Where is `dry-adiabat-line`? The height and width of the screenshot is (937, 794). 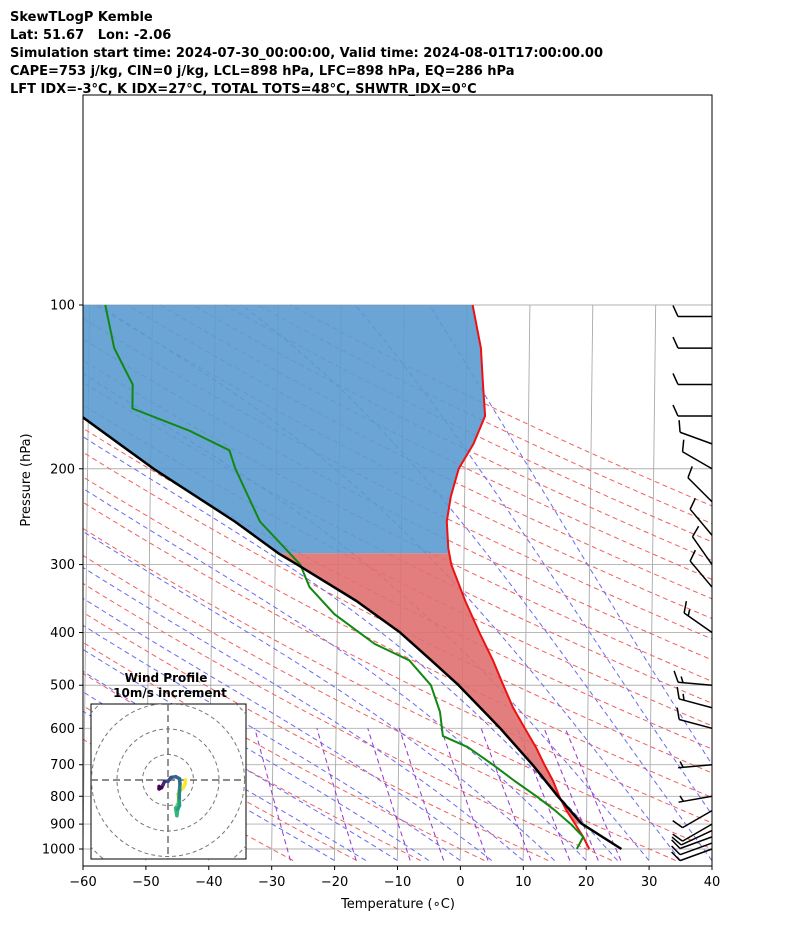
dry-adiabat-line is located at coordinates (284, 751).